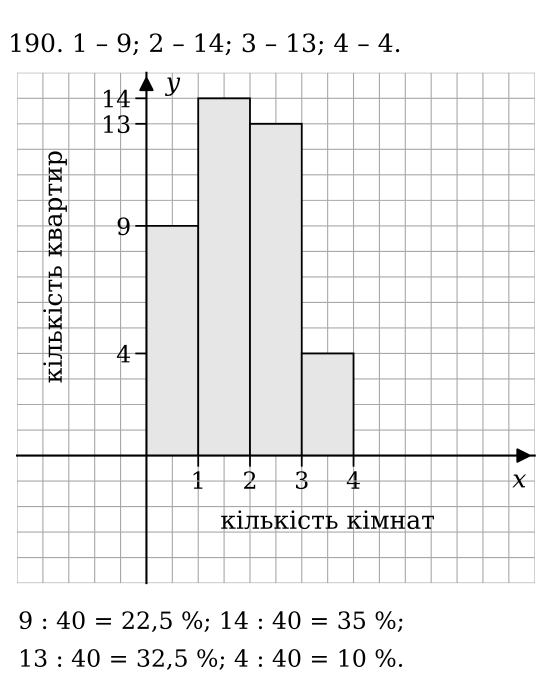 The height and width of the screenshot is (700, 549). I want to click on x-axis-title: кількість кімнат, so click(327, 520).